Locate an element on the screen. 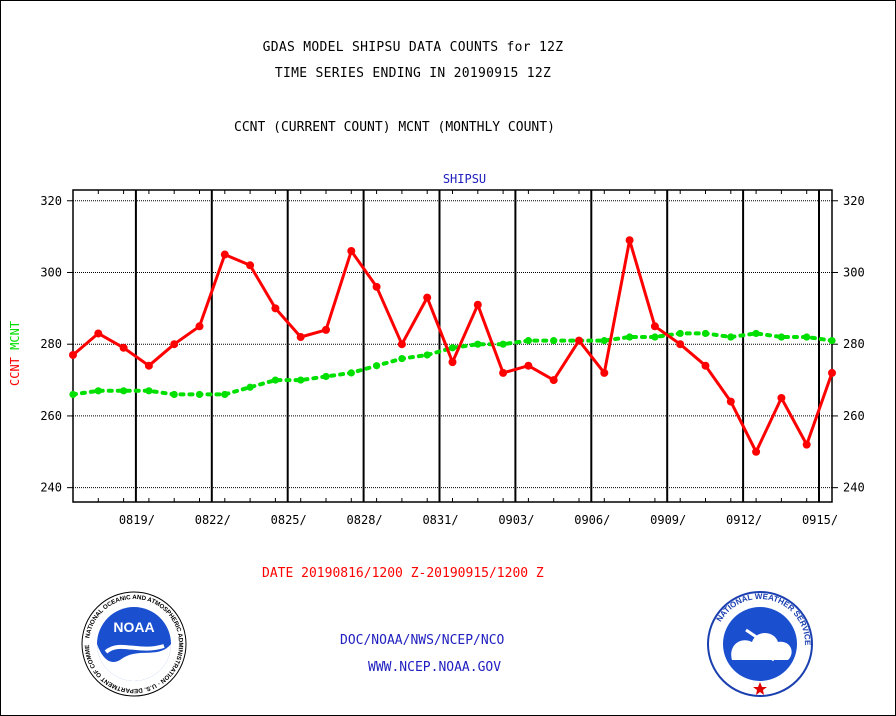 This screenshot has width=896, height=716. x-tick-label: 0825/ is located at coordinates (289, 520).